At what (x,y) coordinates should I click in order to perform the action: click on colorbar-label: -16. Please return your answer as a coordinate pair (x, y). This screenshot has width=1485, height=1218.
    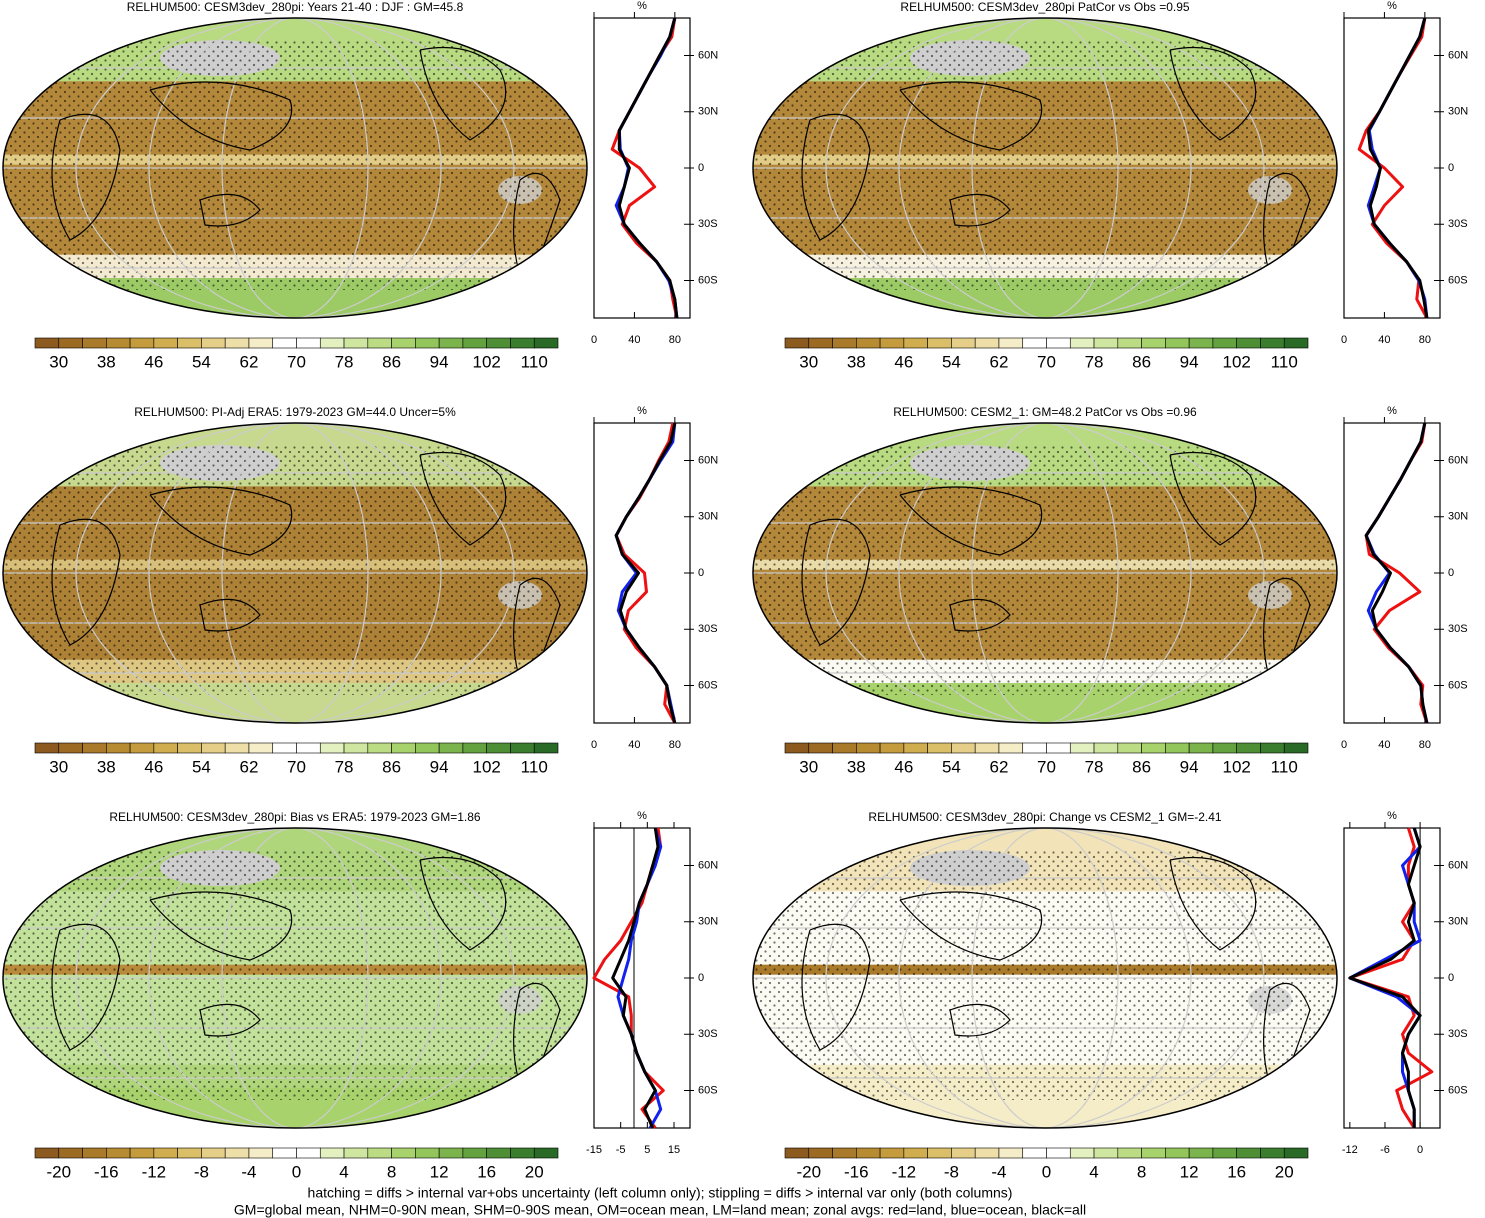
    Looking at the image, I should click on (856, 1171).